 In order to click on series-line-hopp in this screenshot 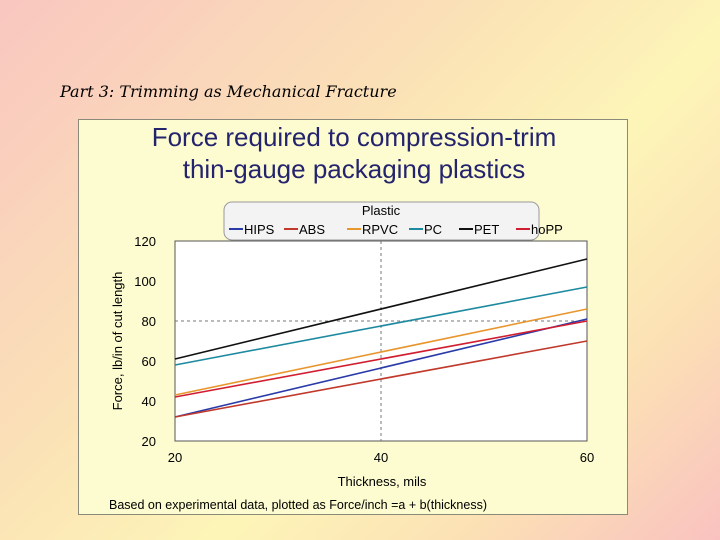, I will do `click(381, 359)`.